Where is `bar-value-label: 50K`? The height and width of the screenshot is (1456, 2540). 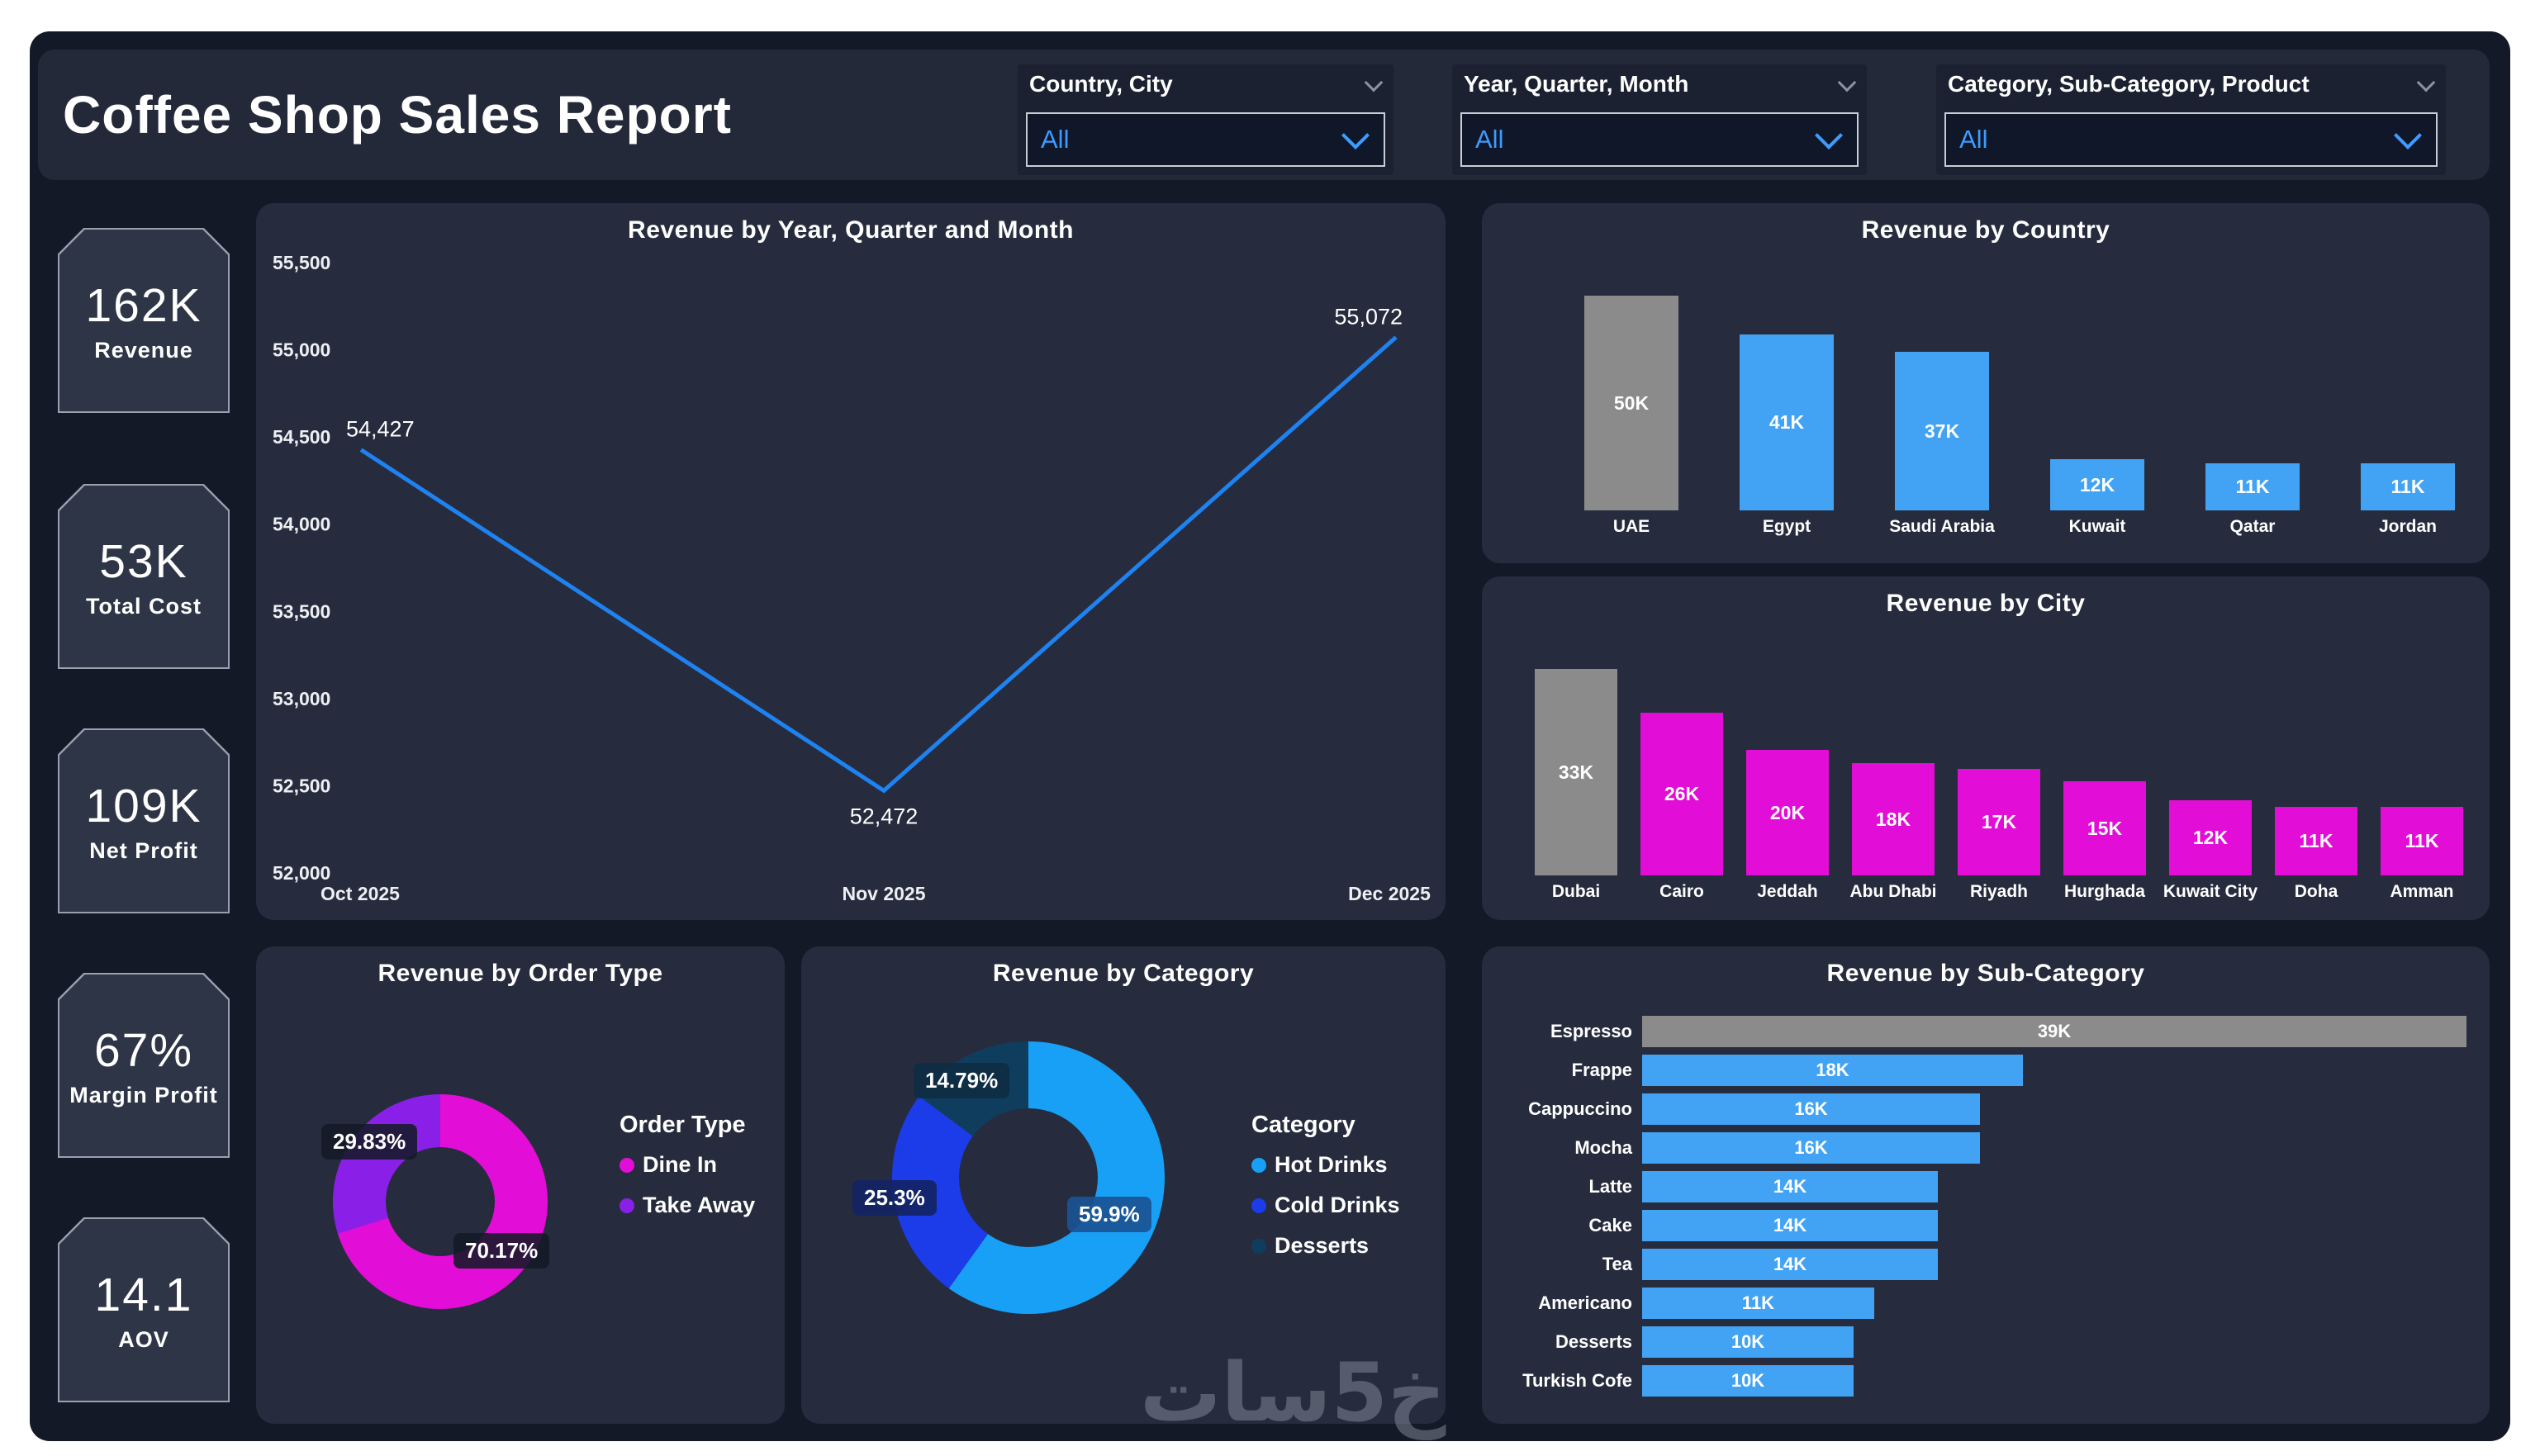 bar-value-label: 50K is located at coordinates (1632, 402).